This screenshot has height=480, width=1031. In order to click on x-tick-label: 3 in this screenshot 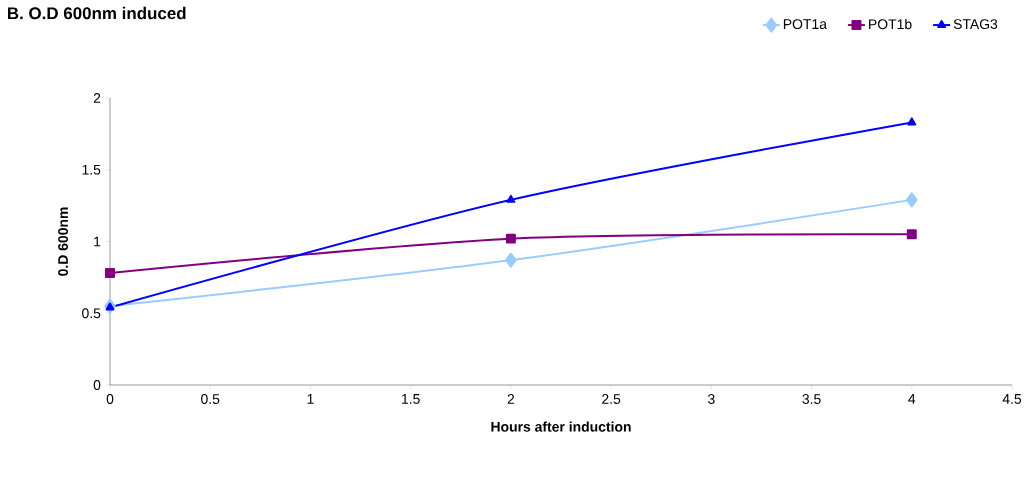, I will do `click(711, 399)`.